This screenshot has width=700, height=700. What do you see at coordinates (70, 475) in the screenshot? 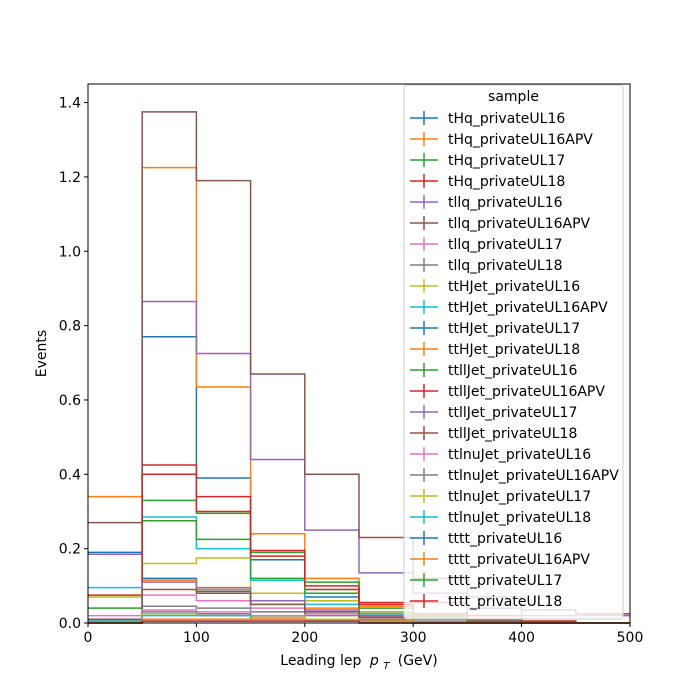
I see `y-tick-label: 0.4` at bounding box center [70, 475].